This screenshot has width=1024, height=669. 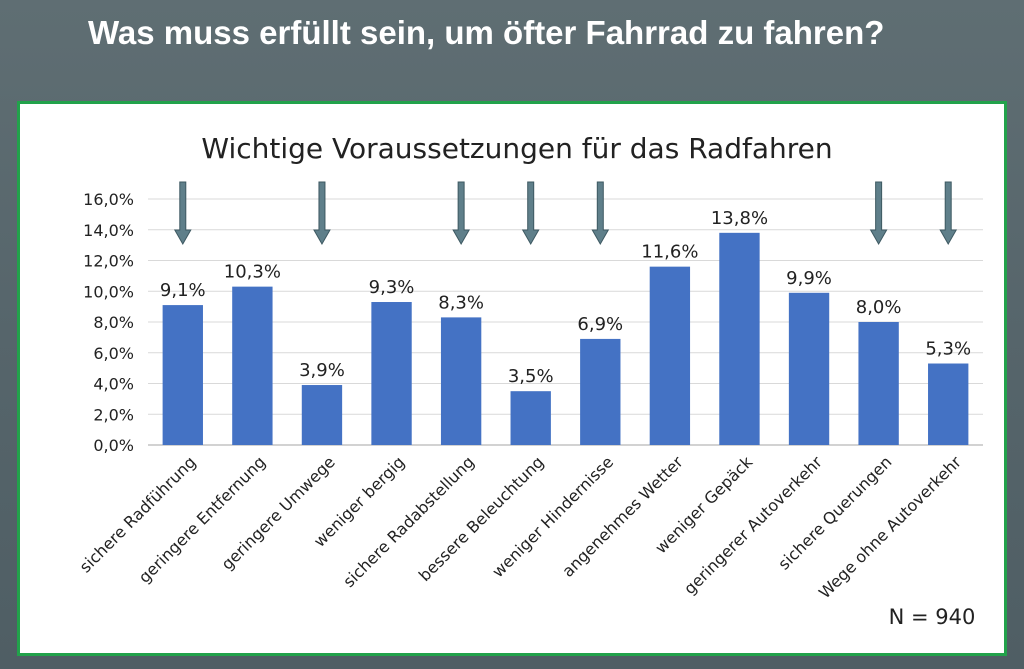 What do you see at coordinates (108, 261) in the screenshot?
I see `y-tick-label: 12,0%` at bounding box center [108, 261].